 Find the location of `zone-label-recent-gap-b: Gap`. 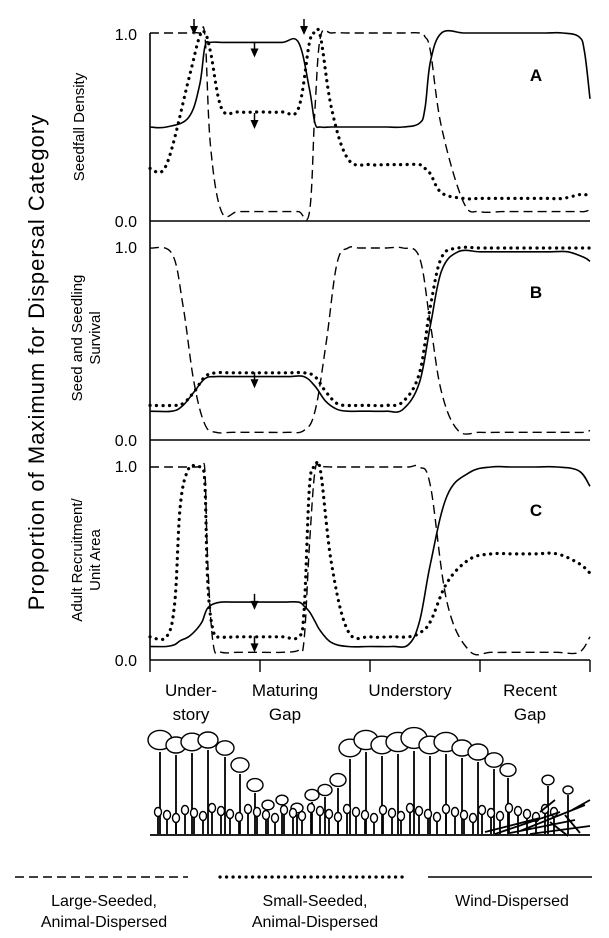

zone-label-recent-gap-b: Gap is located at coordinates (530, 714).